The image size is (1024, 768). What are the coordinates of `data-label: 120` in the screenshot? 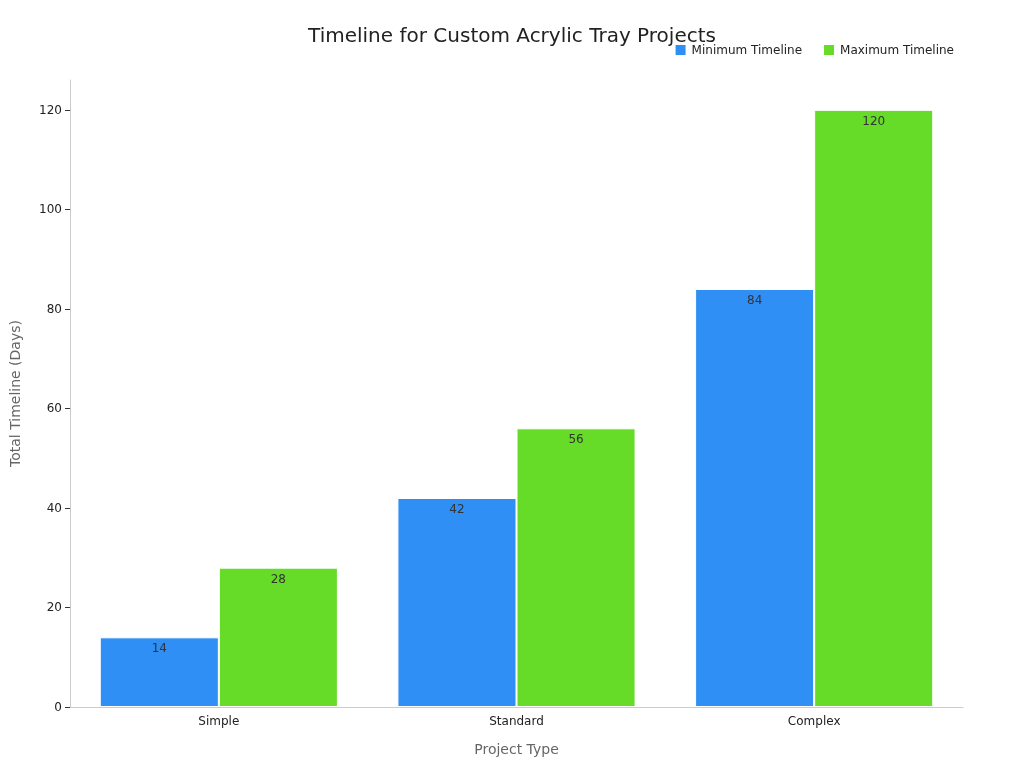 It's located at (874, 120).